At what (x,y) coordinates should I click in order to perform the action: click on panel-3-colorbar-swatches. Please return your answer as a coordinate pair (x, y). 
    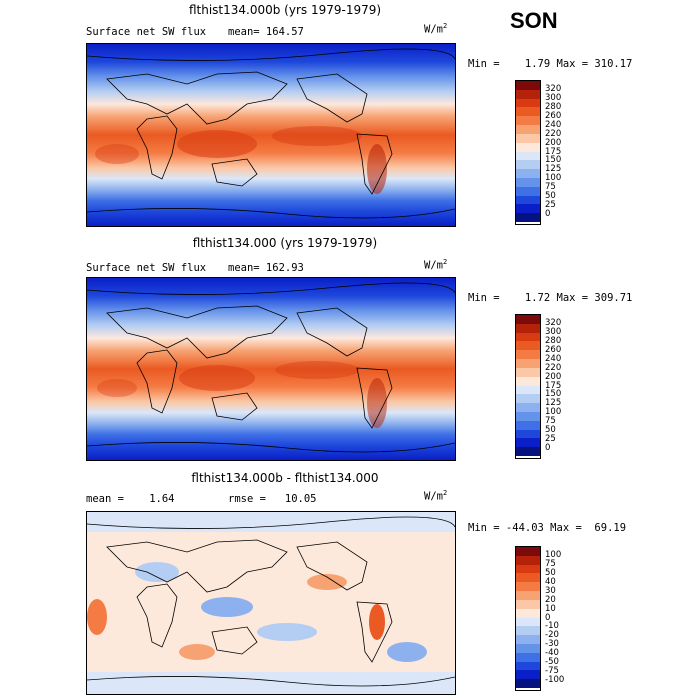
    Looking at the image, I should click on (528, 618).